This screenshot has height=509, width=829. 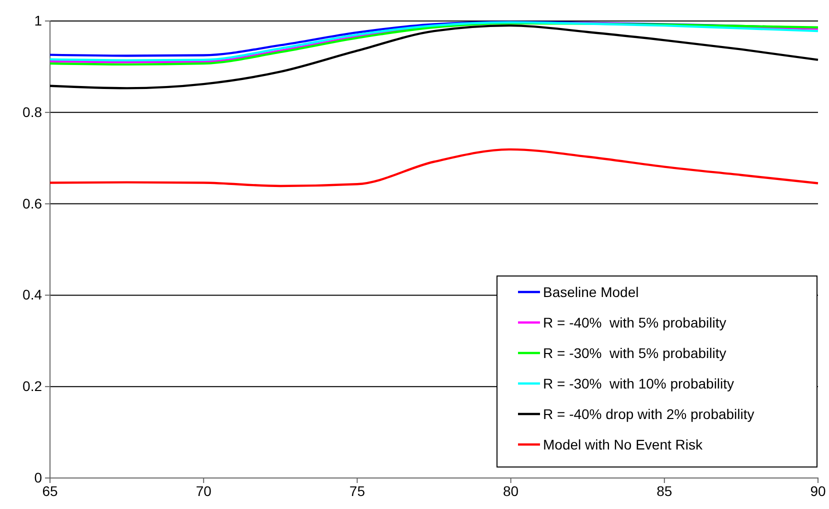 I want to click on legend-label: Baseline Model, so click(x=591, y=292).